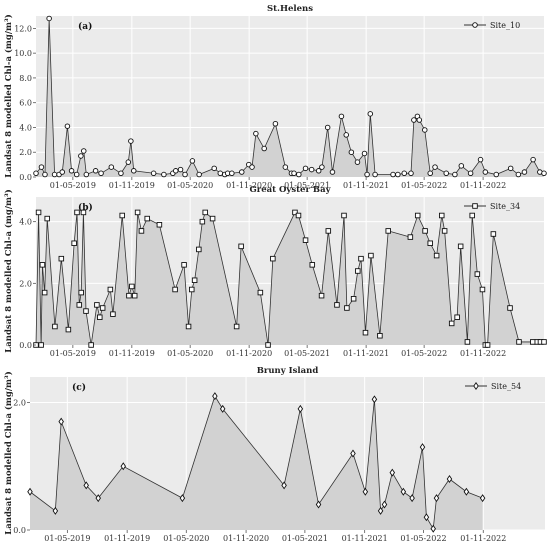 This screenshot has width=550, height=549. Describe the element at coordinates (290, 9) in the screenshot. I see `panel-title: St.Helens` at that location.